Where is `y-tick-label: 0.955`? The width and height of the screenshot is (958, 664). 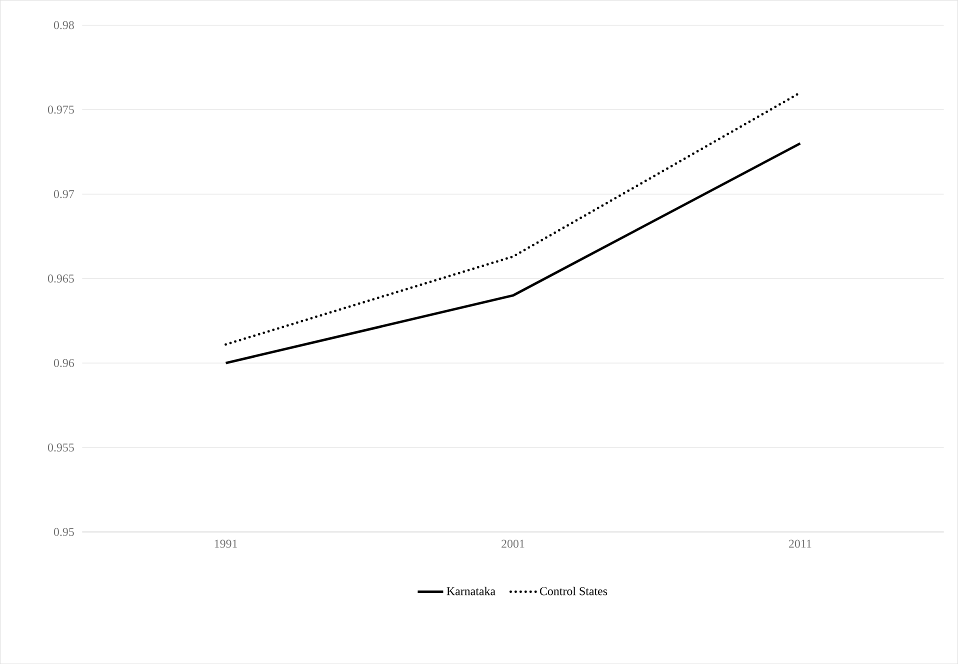
y-tick-label: 0.955 is located at coordinates (61, 447).